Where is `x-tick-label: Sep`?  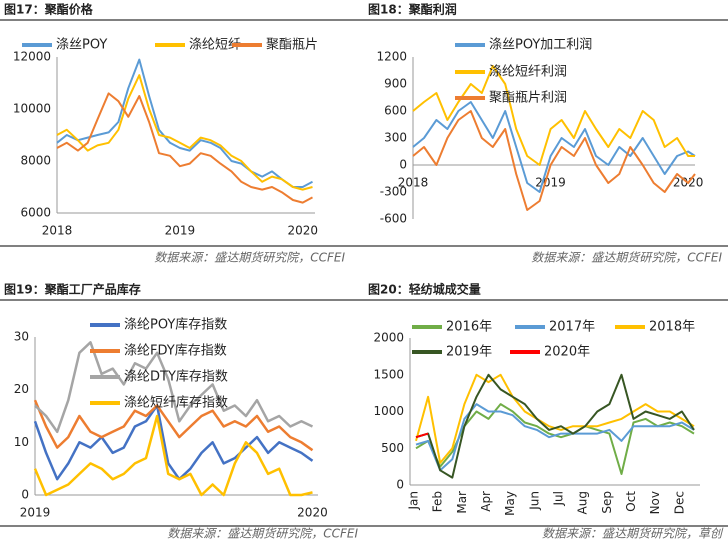
x-tick-label: Sep is located at coordinates (607, 502).